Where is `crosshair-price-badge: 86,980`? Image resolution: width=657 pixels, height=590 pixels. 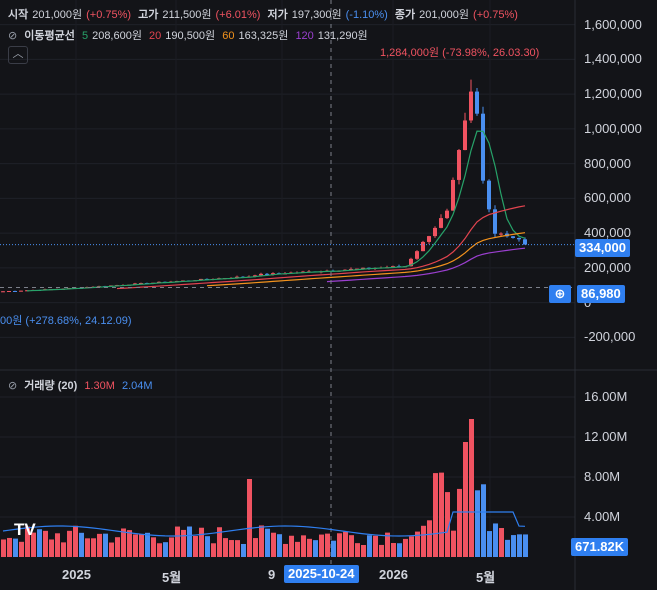
crosshair-price-badge: 86,980 is located at coordinates (601, 294).